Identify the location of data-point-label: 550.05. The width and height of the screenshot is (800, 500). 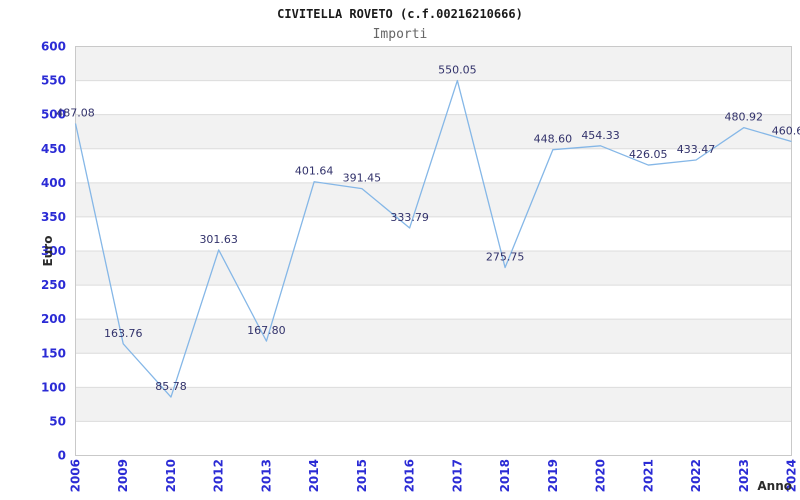
(457, 70).